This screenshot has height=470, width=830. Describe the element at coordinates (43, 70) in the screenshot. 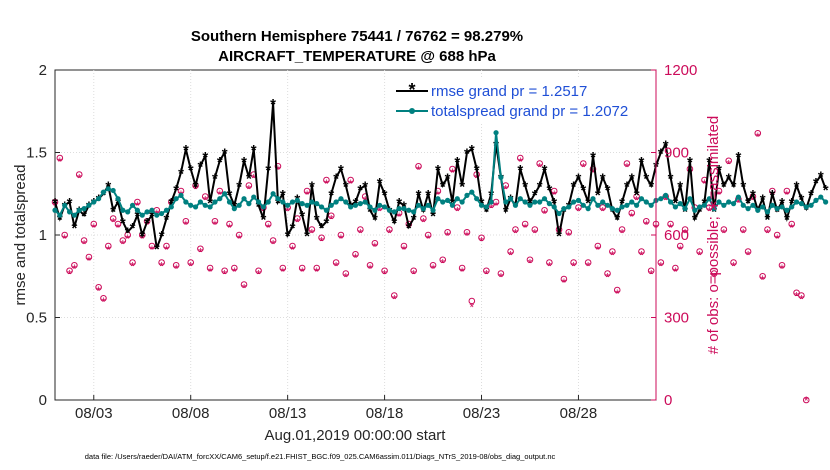

I see `y-tick-label: 2` at that location.